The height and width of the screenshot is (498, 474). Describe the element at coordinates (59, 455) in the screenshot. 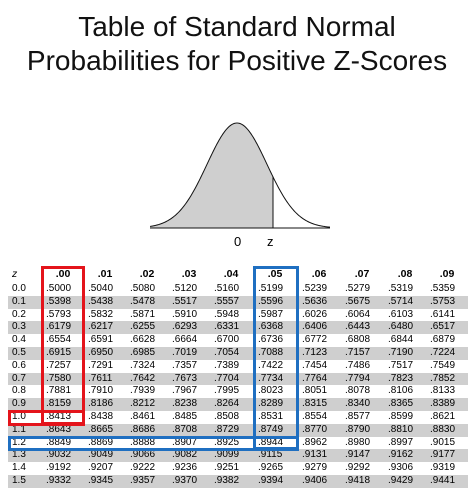

I see `probability-cell: .9032` at that location.